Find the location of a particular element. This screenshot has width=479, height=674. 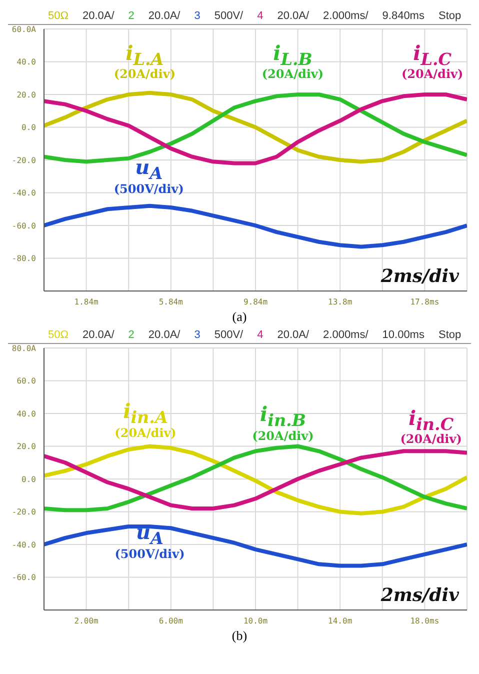

x-tick-label: 1.84m is located at coordinates (86, 302).